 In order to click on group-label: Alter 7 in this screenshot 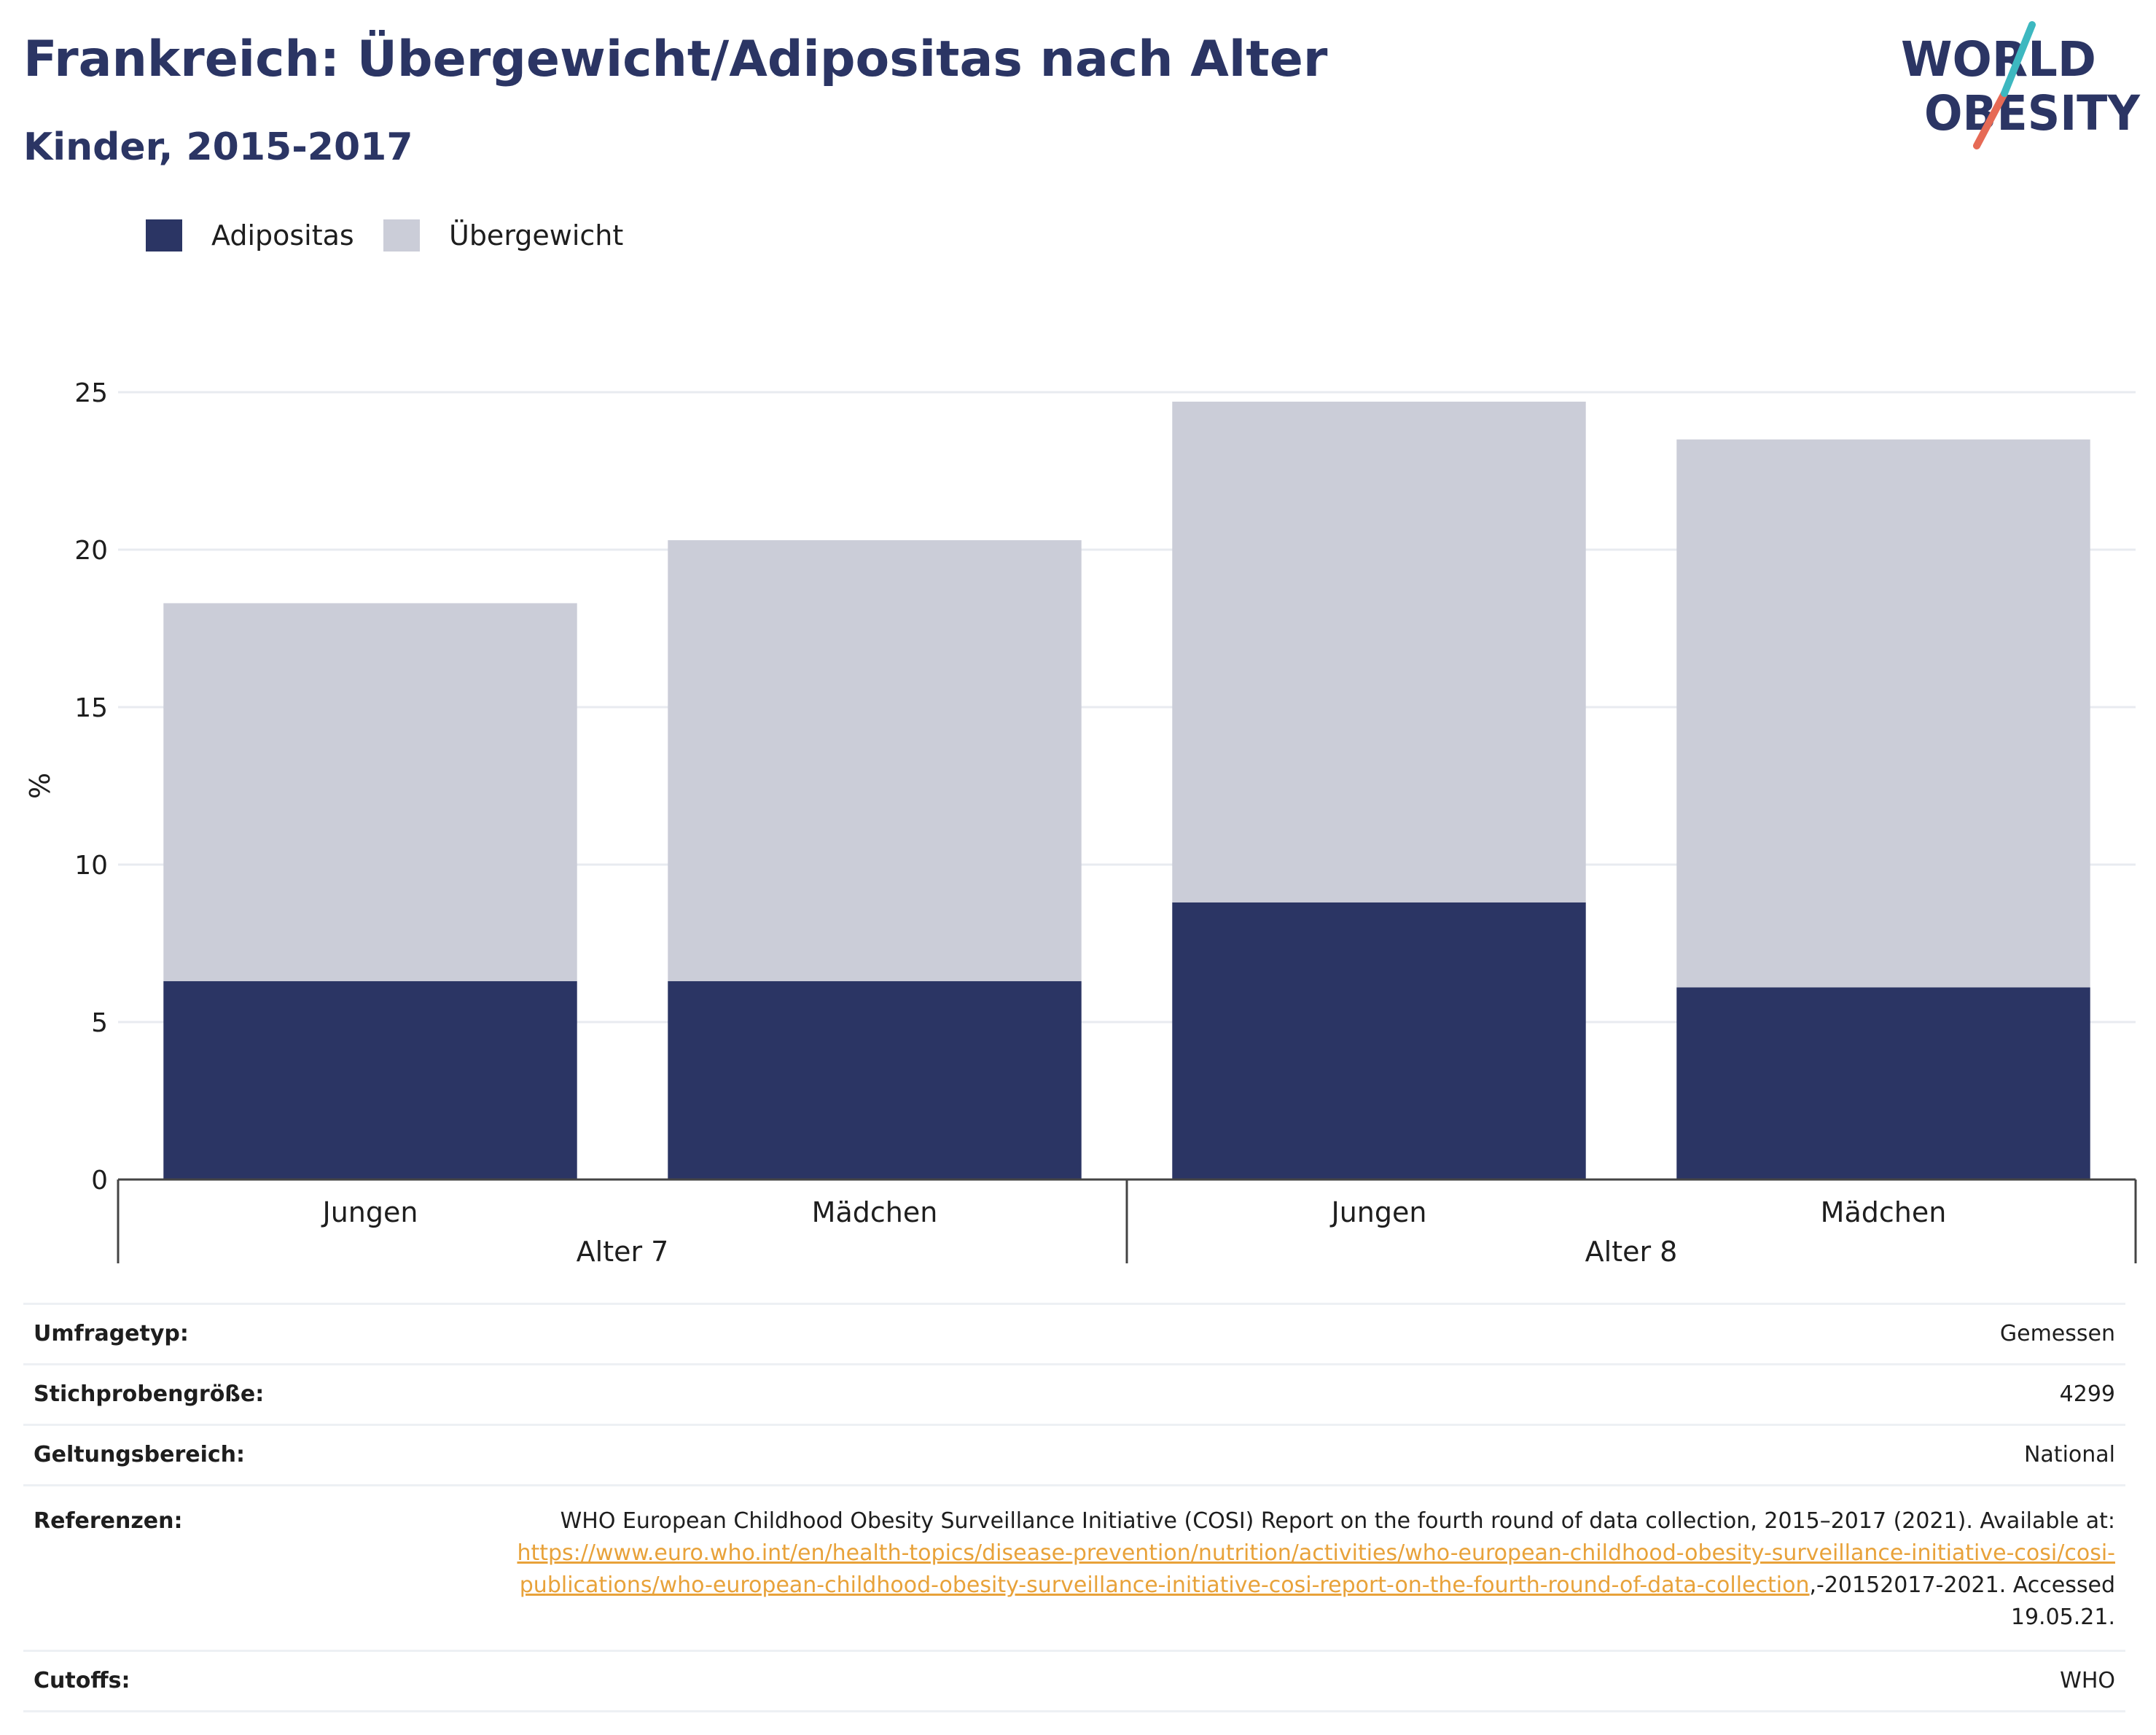, I will do `click(623, 1252)`.